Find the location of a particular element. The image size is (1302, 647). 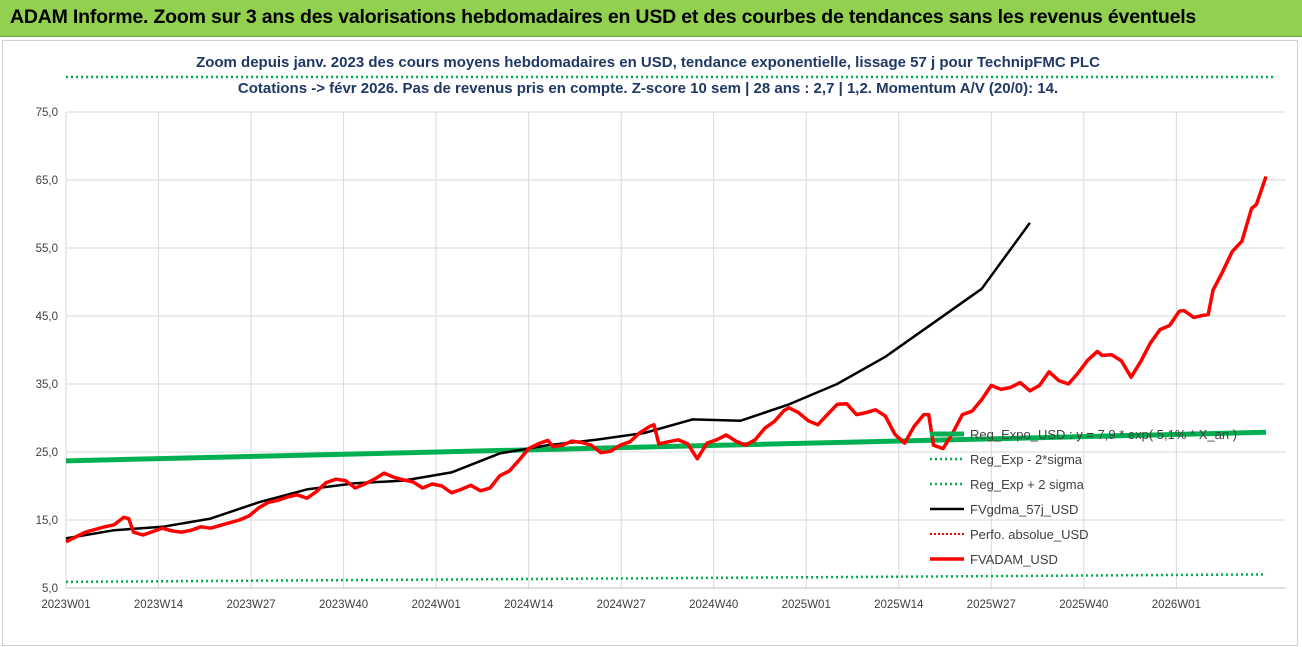

series-reg-minus-2sigma is located at coordinates (666, 578).